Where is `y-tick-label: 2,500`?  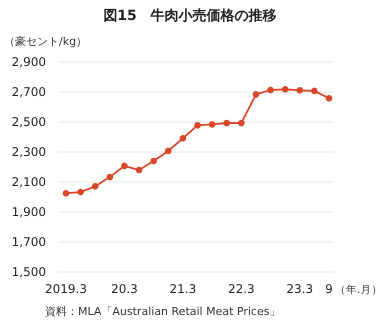
y-tick-label: 2,500 is located at coordinates (29, 122).